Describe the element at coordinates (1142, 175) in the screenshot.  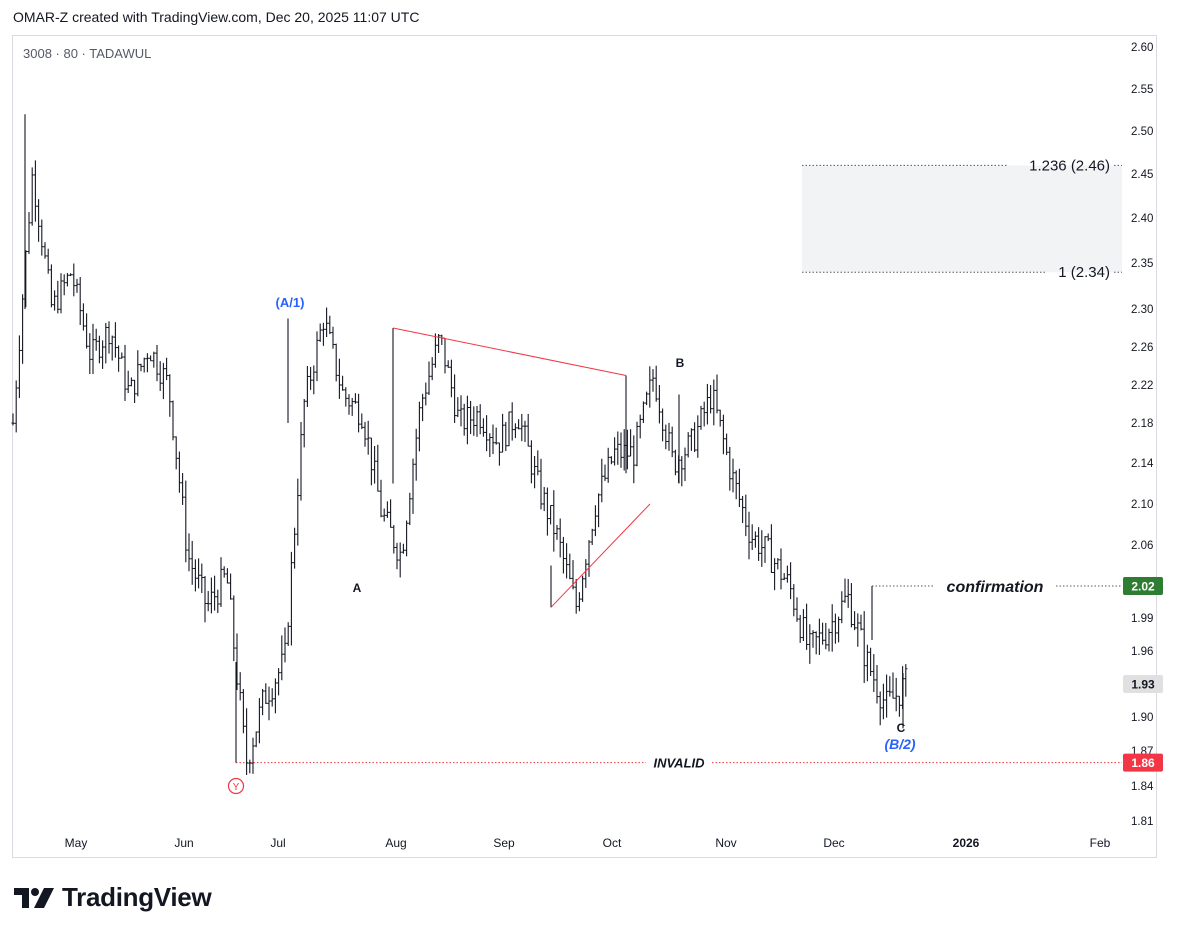
I see `y-tick-label: 2.45` at that location.